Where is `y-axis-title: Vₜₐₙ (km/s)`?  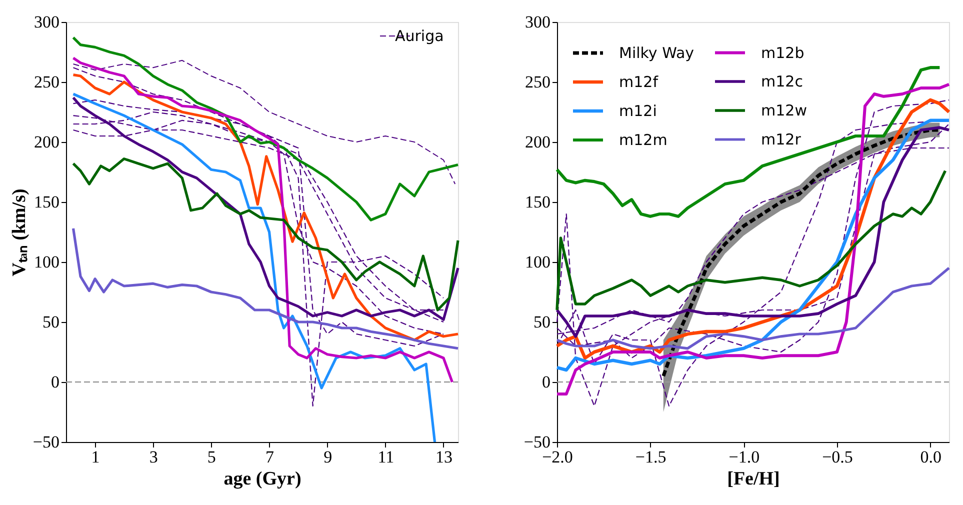 y-axis-title: Vₜₐₙ (km/s) is located at coordinates (19, 232).